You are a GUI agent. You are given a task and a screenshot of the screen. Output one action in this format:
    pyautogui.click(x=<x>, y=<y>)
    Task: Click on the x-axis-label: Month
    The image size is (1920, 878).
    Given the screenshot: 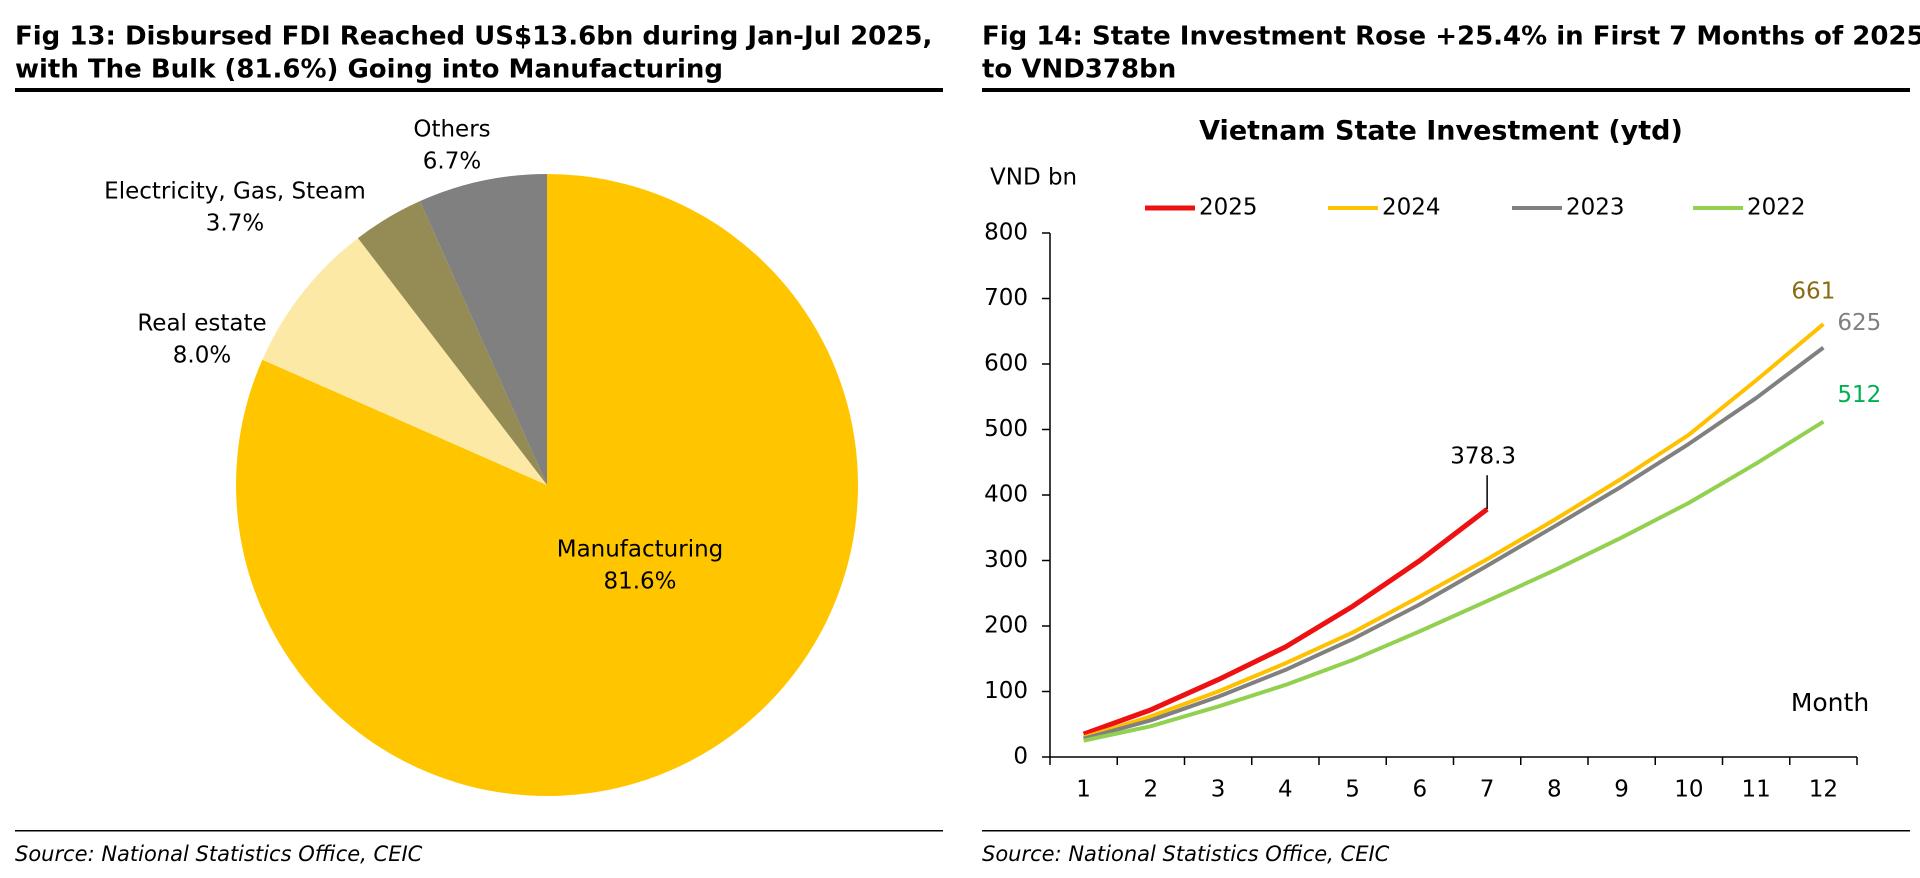 What is the action you would take?
    pyautogui.click(x=1830, y=702)
    